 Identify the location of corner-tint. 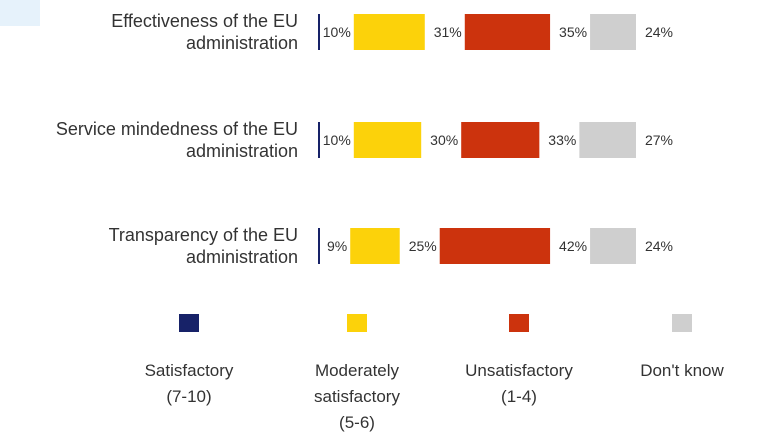
(20, 13).